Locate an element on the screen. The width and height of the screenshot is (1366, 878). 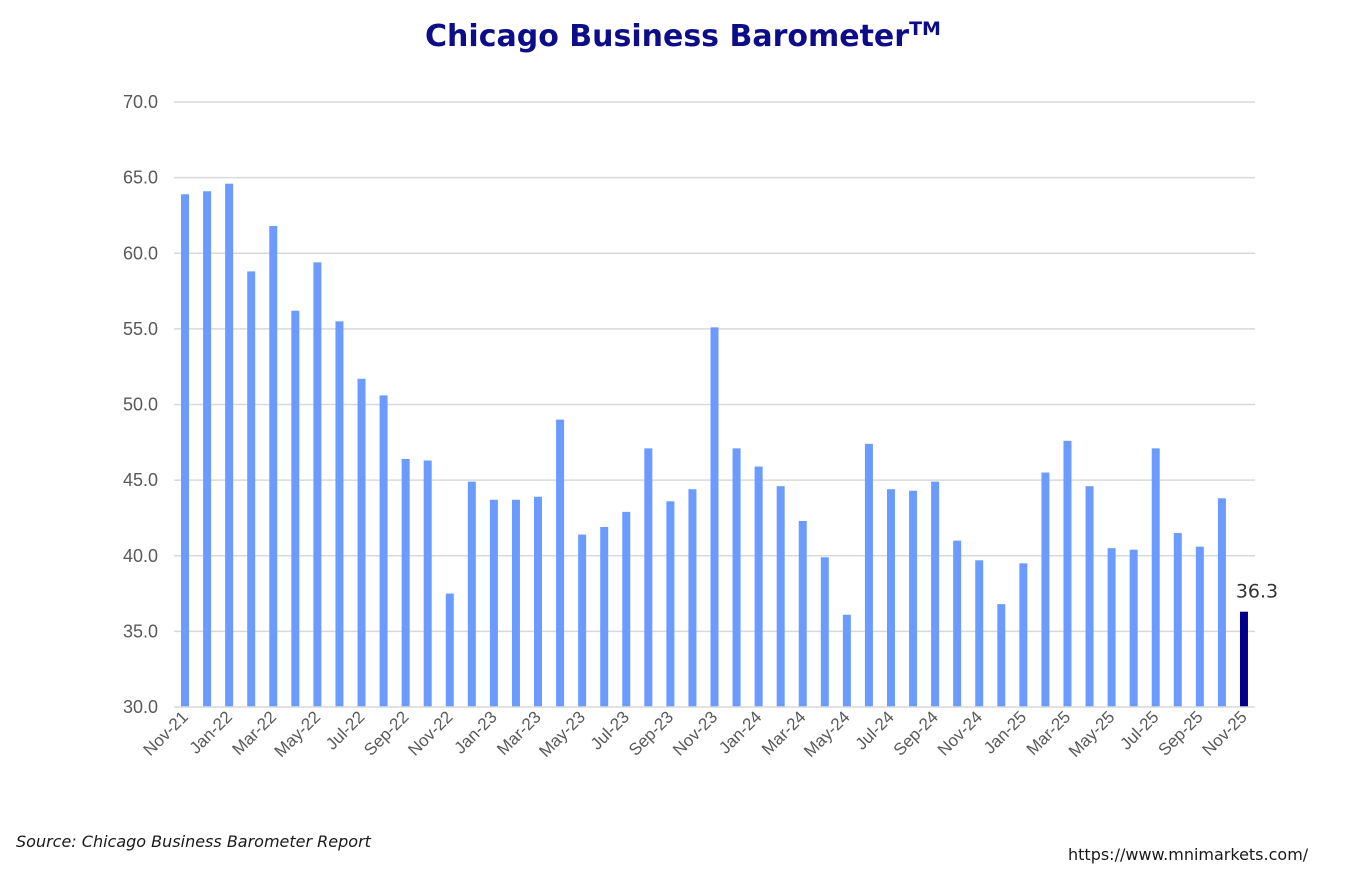
x-tick-label: Jan-25 is located at coordinates (1005, 732).